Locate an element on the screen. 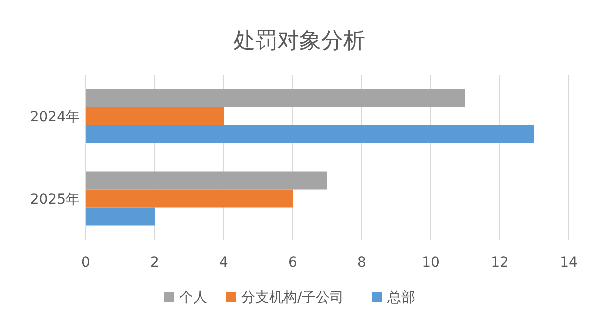  legend-label: 总部 is located at coordinates (401, 298).